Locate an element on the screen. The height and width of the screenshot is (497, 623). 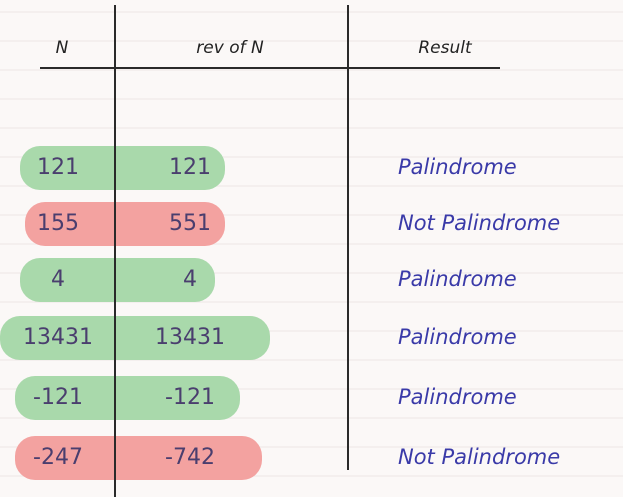
header-n: N is located at coordinates (62, 48).